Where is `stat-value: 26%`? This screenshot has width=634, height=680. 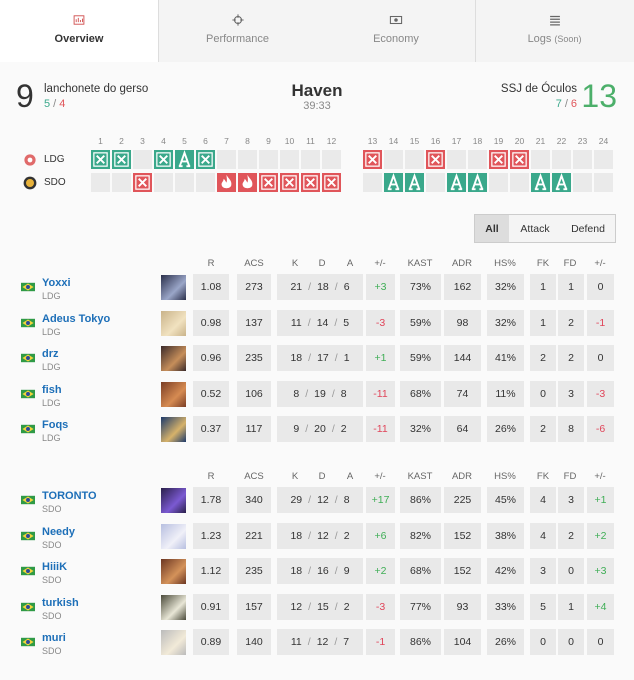
stat-value: 26% is located at coordinates (505, 429).